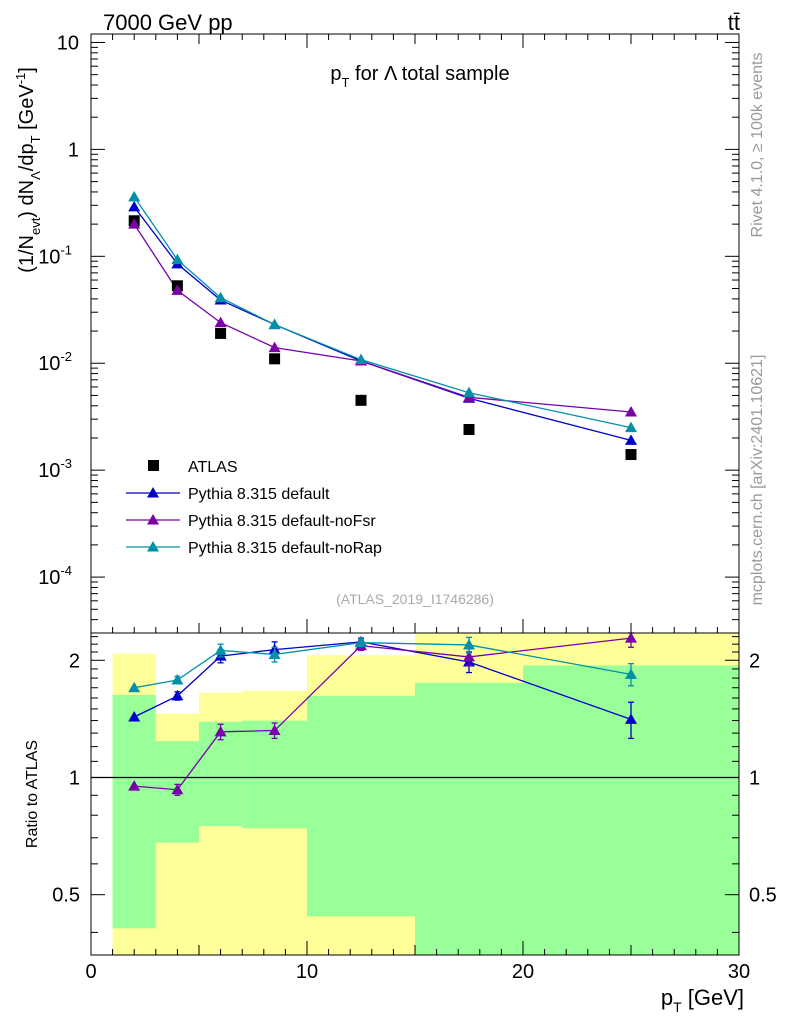 The image size is (786, 1024). I want to click on legend-label-default: Pythia 8.315 default, so click(259, 494).